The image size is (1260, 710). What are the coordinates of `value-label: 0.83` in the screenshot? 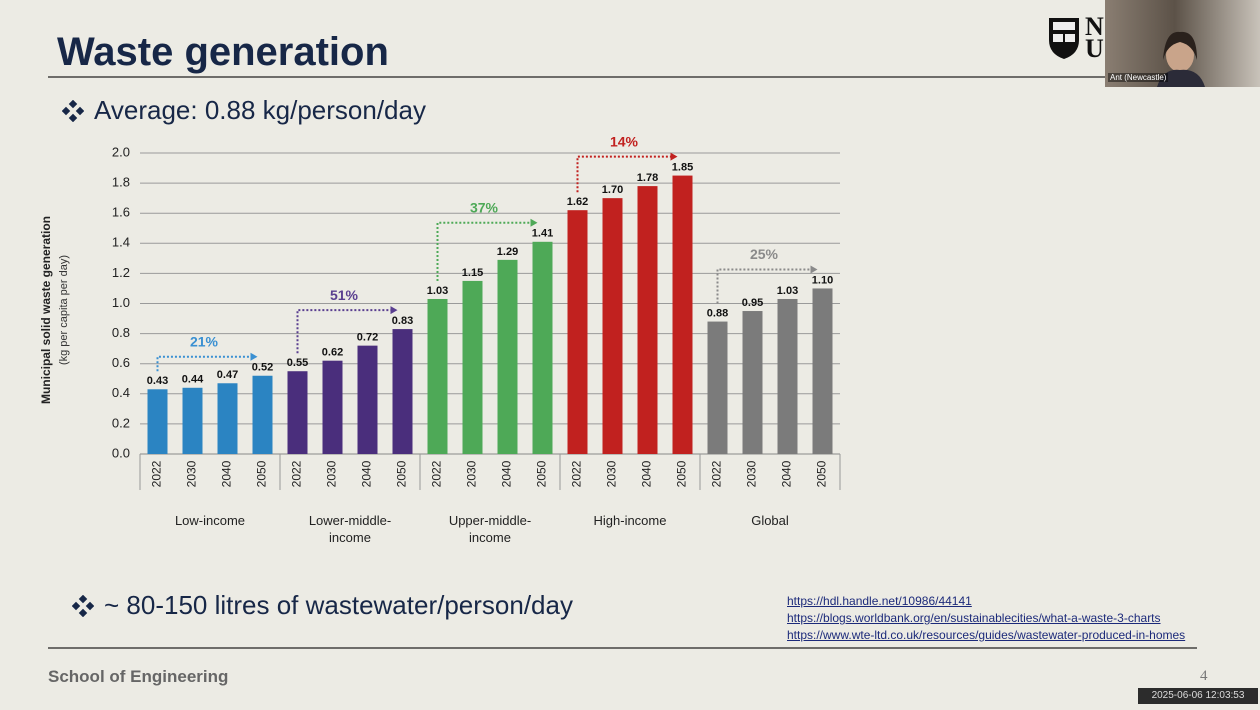 It's located at (402, 321).